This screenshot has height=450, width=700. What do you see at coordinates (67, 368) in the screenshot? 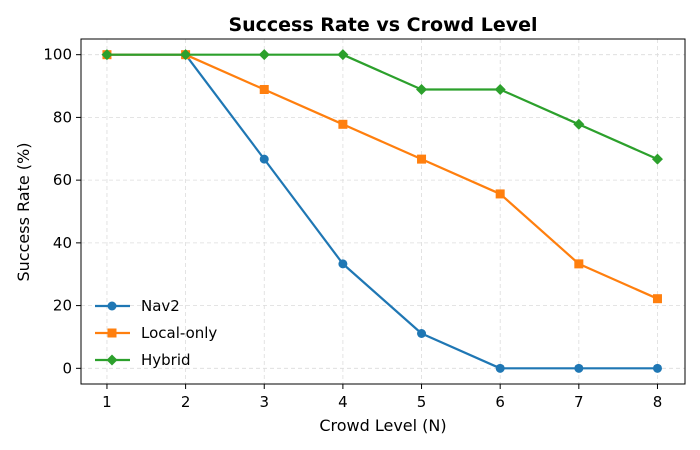
I see `y-tick-label: 0` at bounding box center [67, 368].